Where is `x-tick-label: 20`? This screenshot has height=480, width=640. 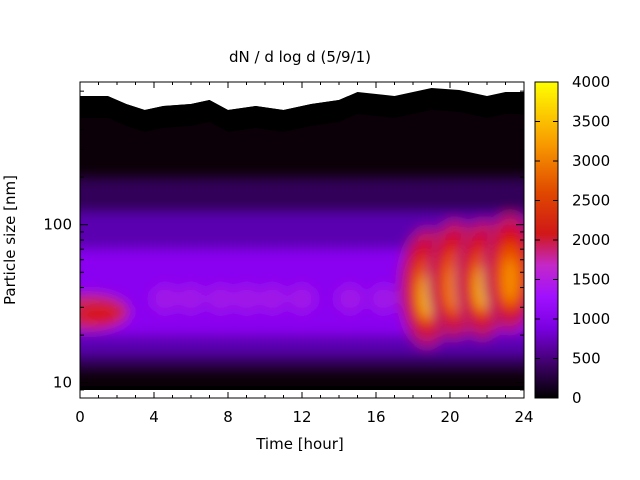 x-tick-label: 20 is located at coordinates (449, 417).